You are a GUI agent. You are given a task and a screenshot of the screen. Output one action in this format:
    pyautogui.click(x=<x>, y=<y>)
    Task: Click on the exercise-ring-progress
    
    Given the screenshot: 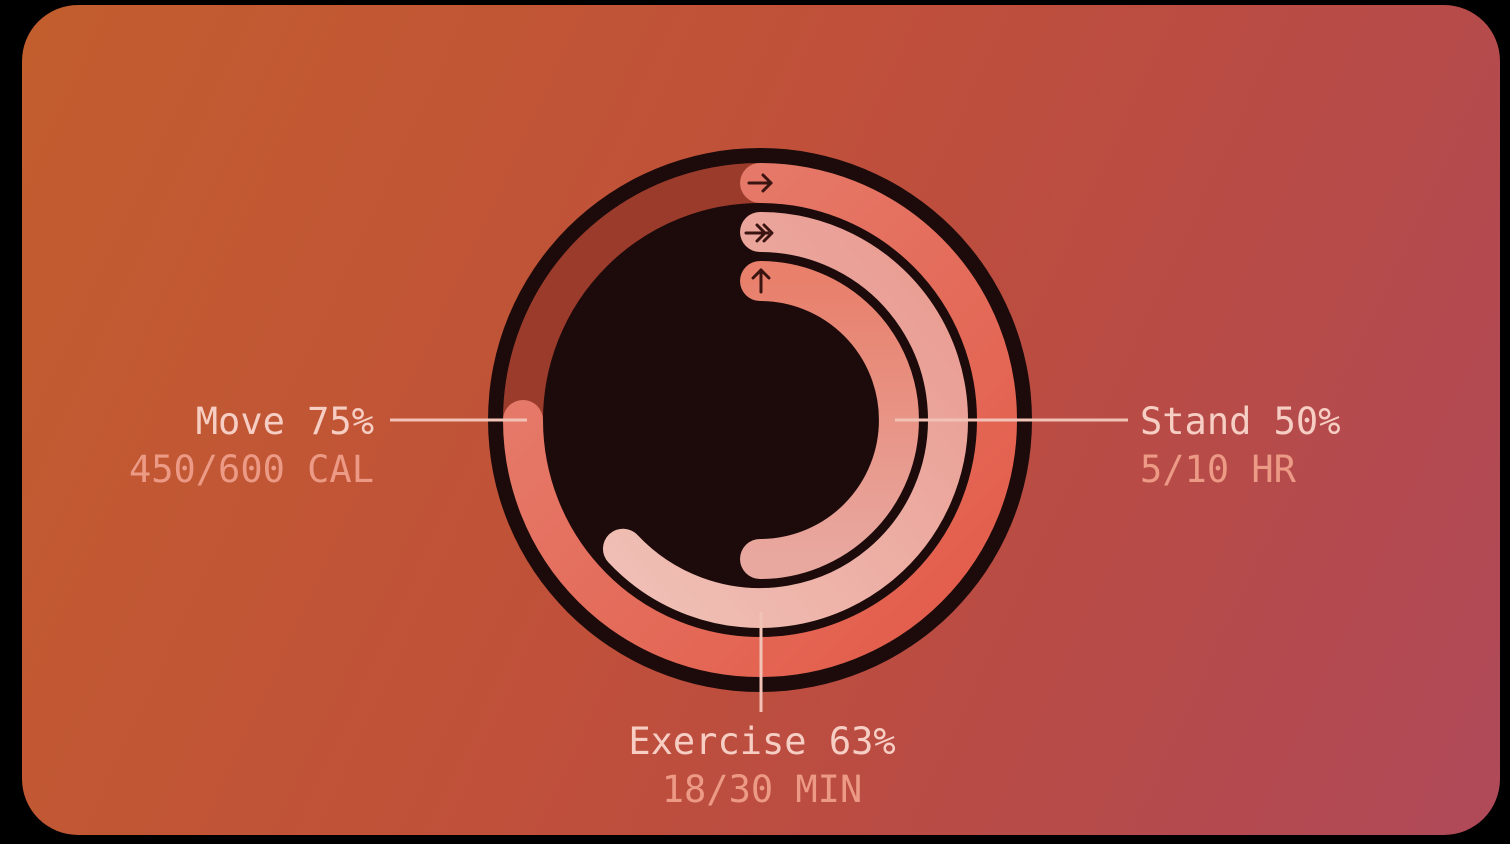 What is the action you would take?
    pyautogui.click(x=785, y=420)
    